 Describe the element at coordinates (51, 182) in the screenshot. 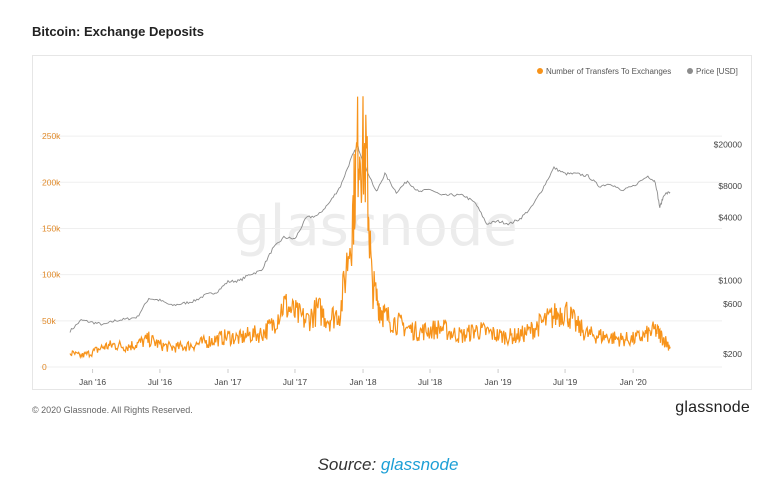

I see `y-left-tick-label: 200k` at that location.